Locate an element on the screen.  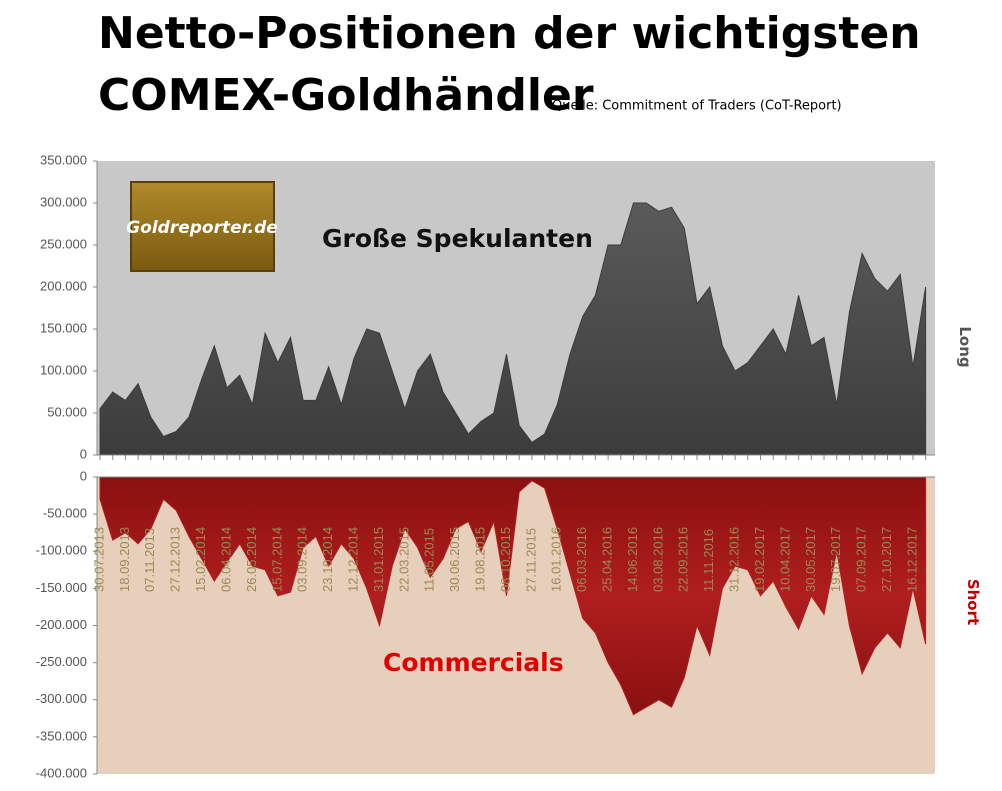
x-tick-label: 19.08.2015 is located at coordinates (480, 559).